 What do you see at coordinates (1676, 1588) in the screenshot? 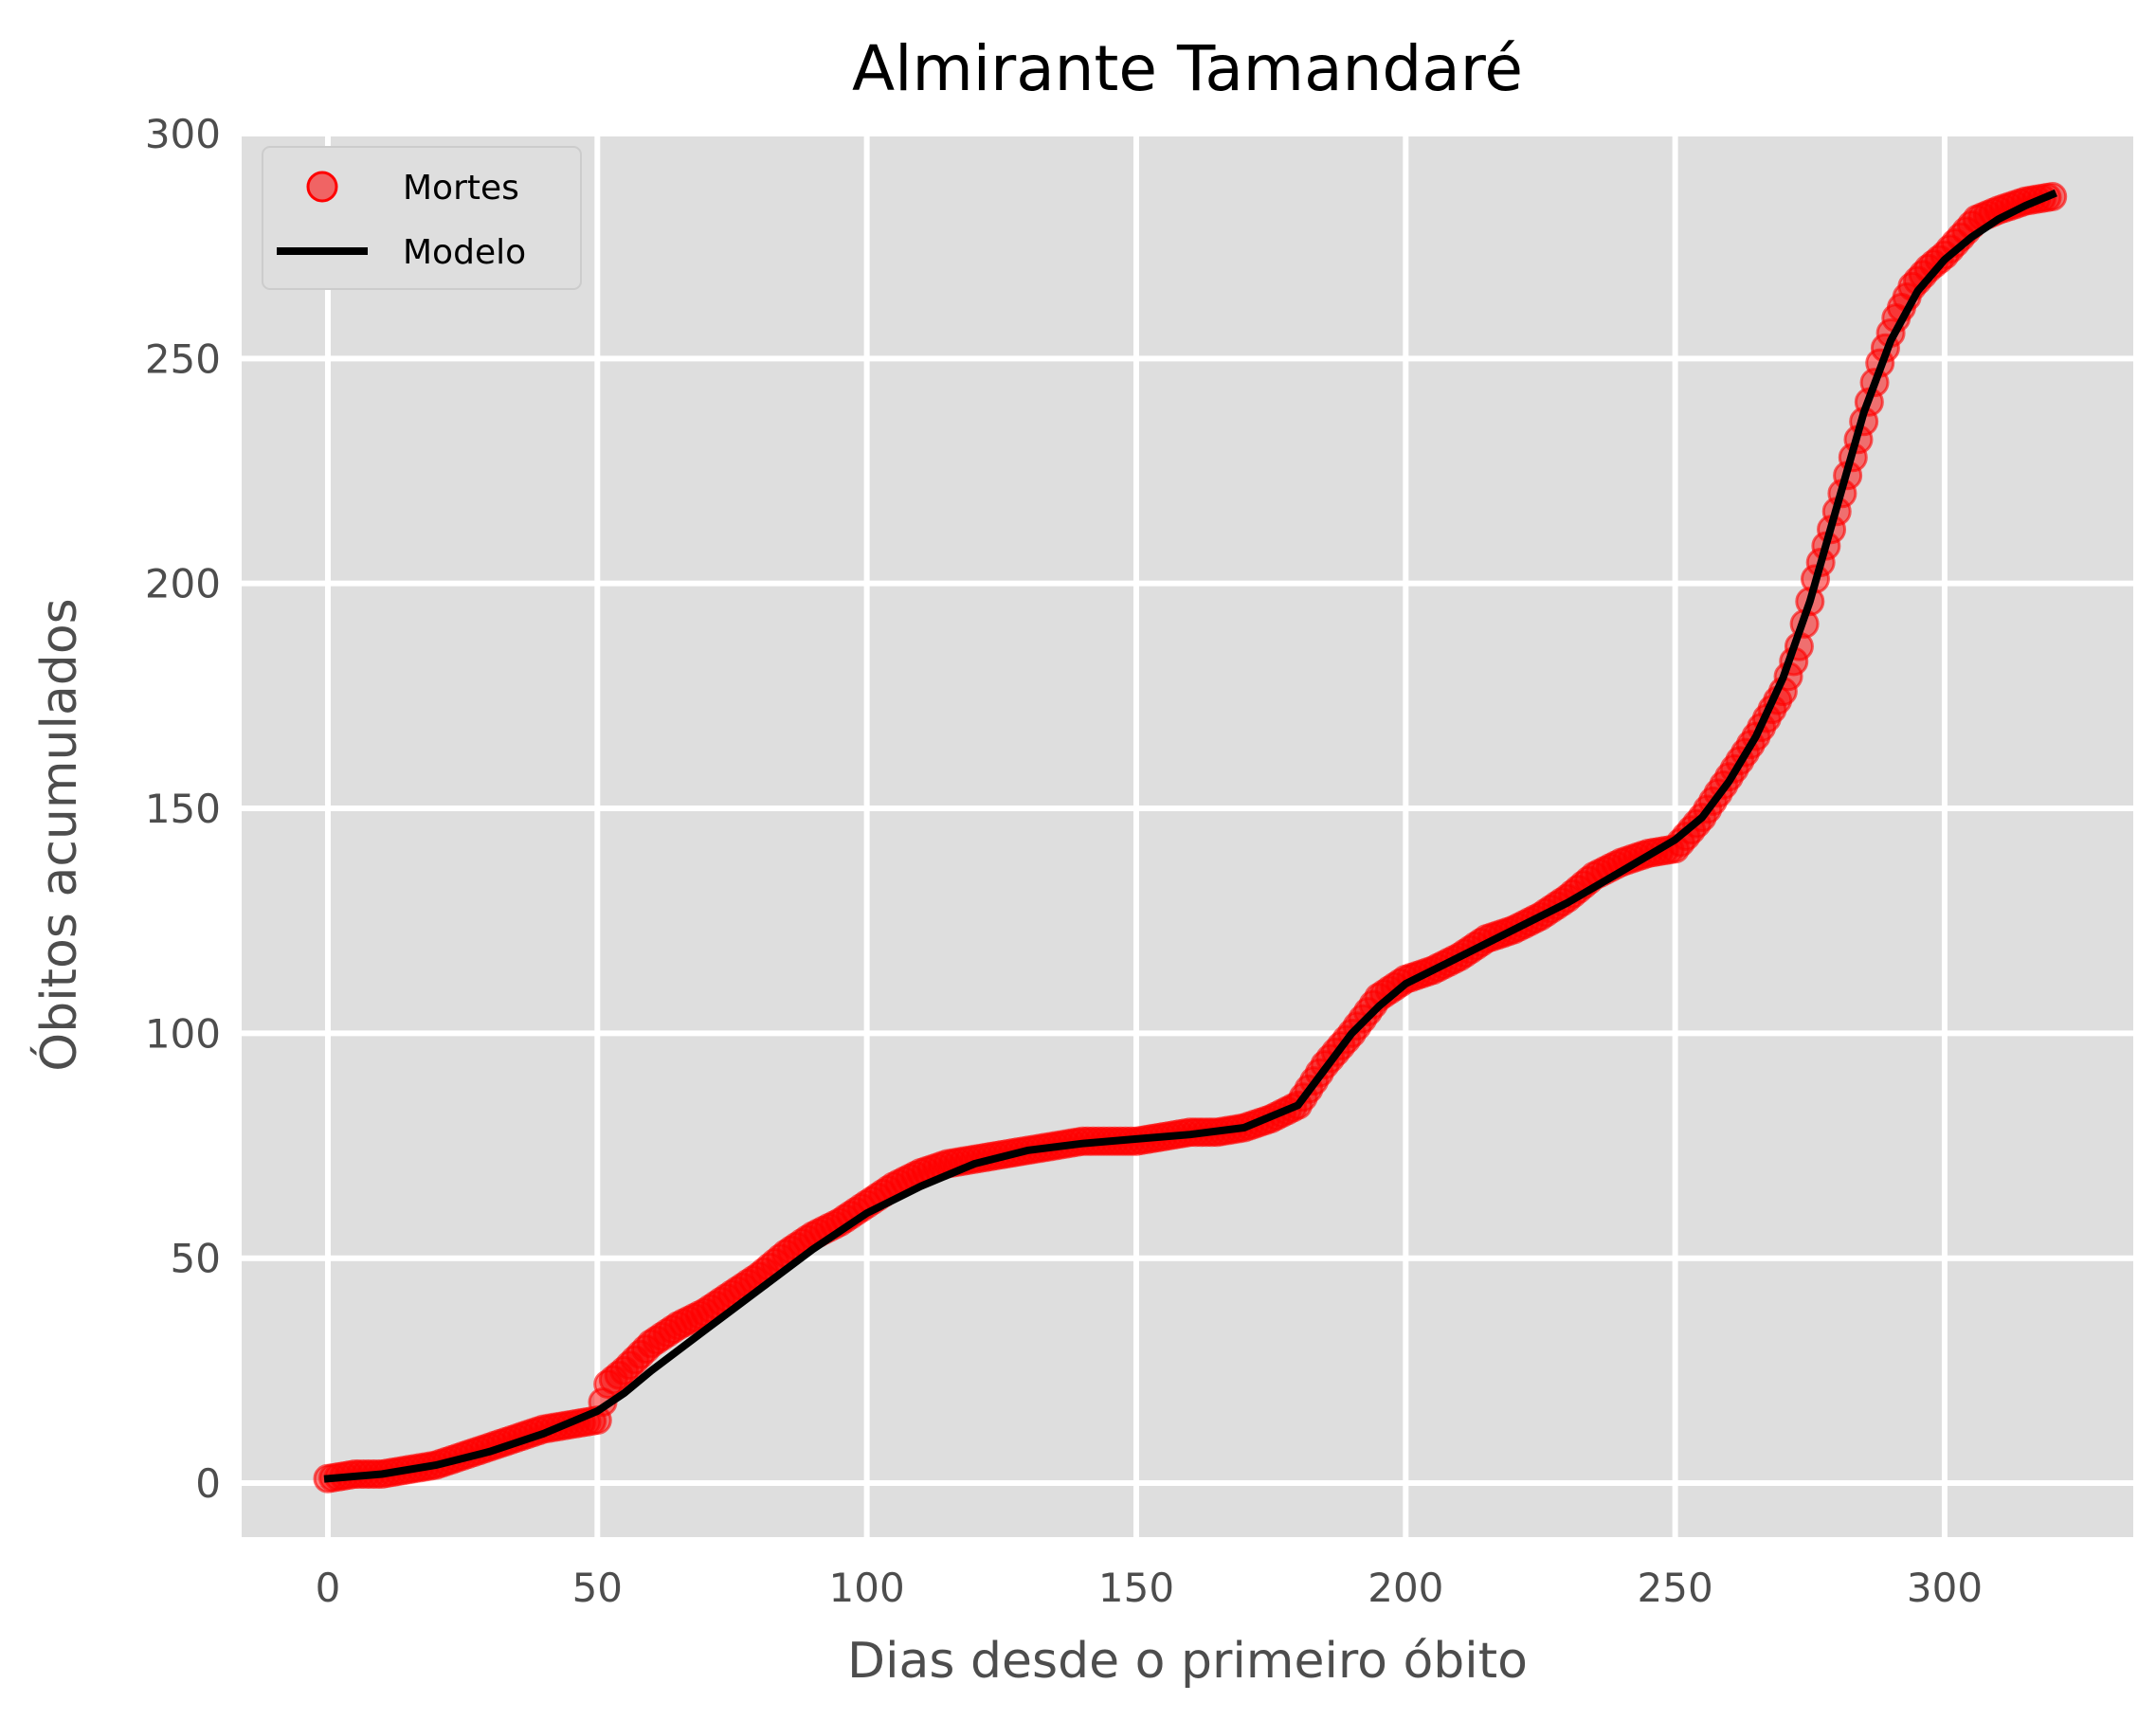
I see `x-tick-label: 250` at bounding box center [1676, 1588].